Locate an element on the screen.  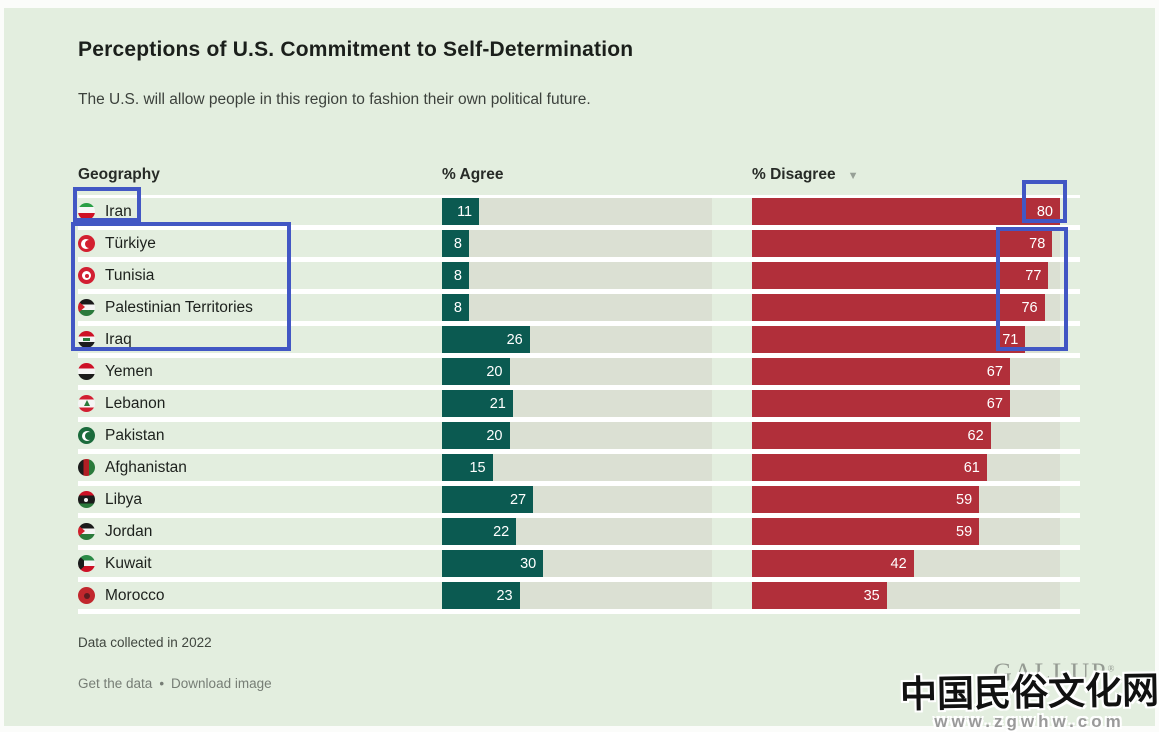
lebanon-flag-icon is located at coordinates (86, 403).